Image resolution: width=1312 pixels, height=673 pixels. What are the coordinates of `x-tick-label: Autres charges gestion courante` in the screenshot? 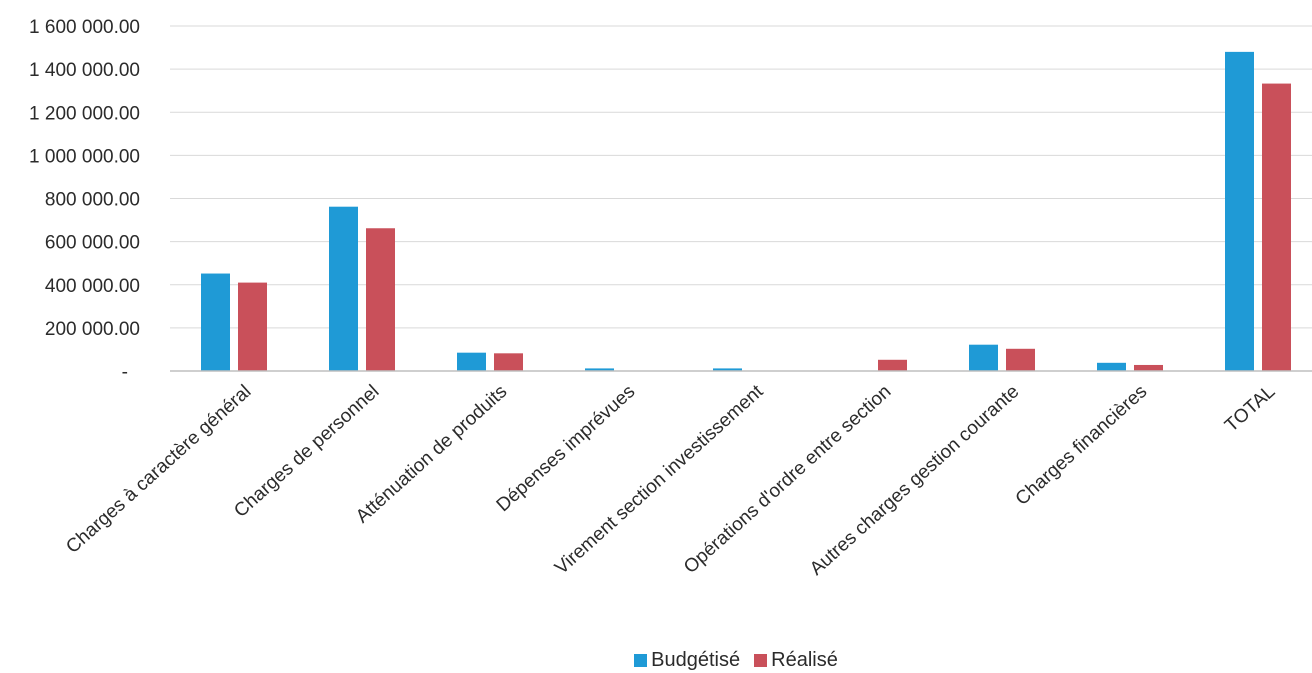 It's located at (914, 480).